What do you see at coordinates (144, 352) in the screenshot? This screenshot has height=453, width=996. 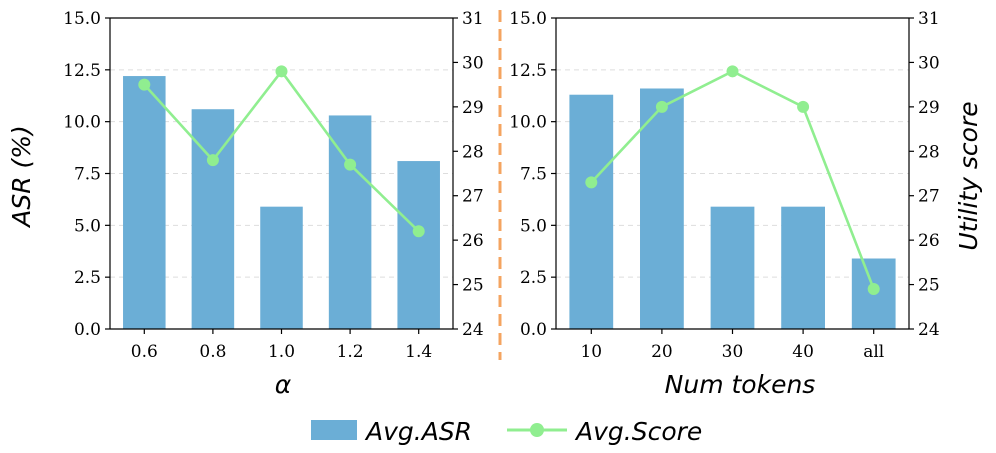 I see `x-tick-label: 0.6` at bounding box center [144, 352].